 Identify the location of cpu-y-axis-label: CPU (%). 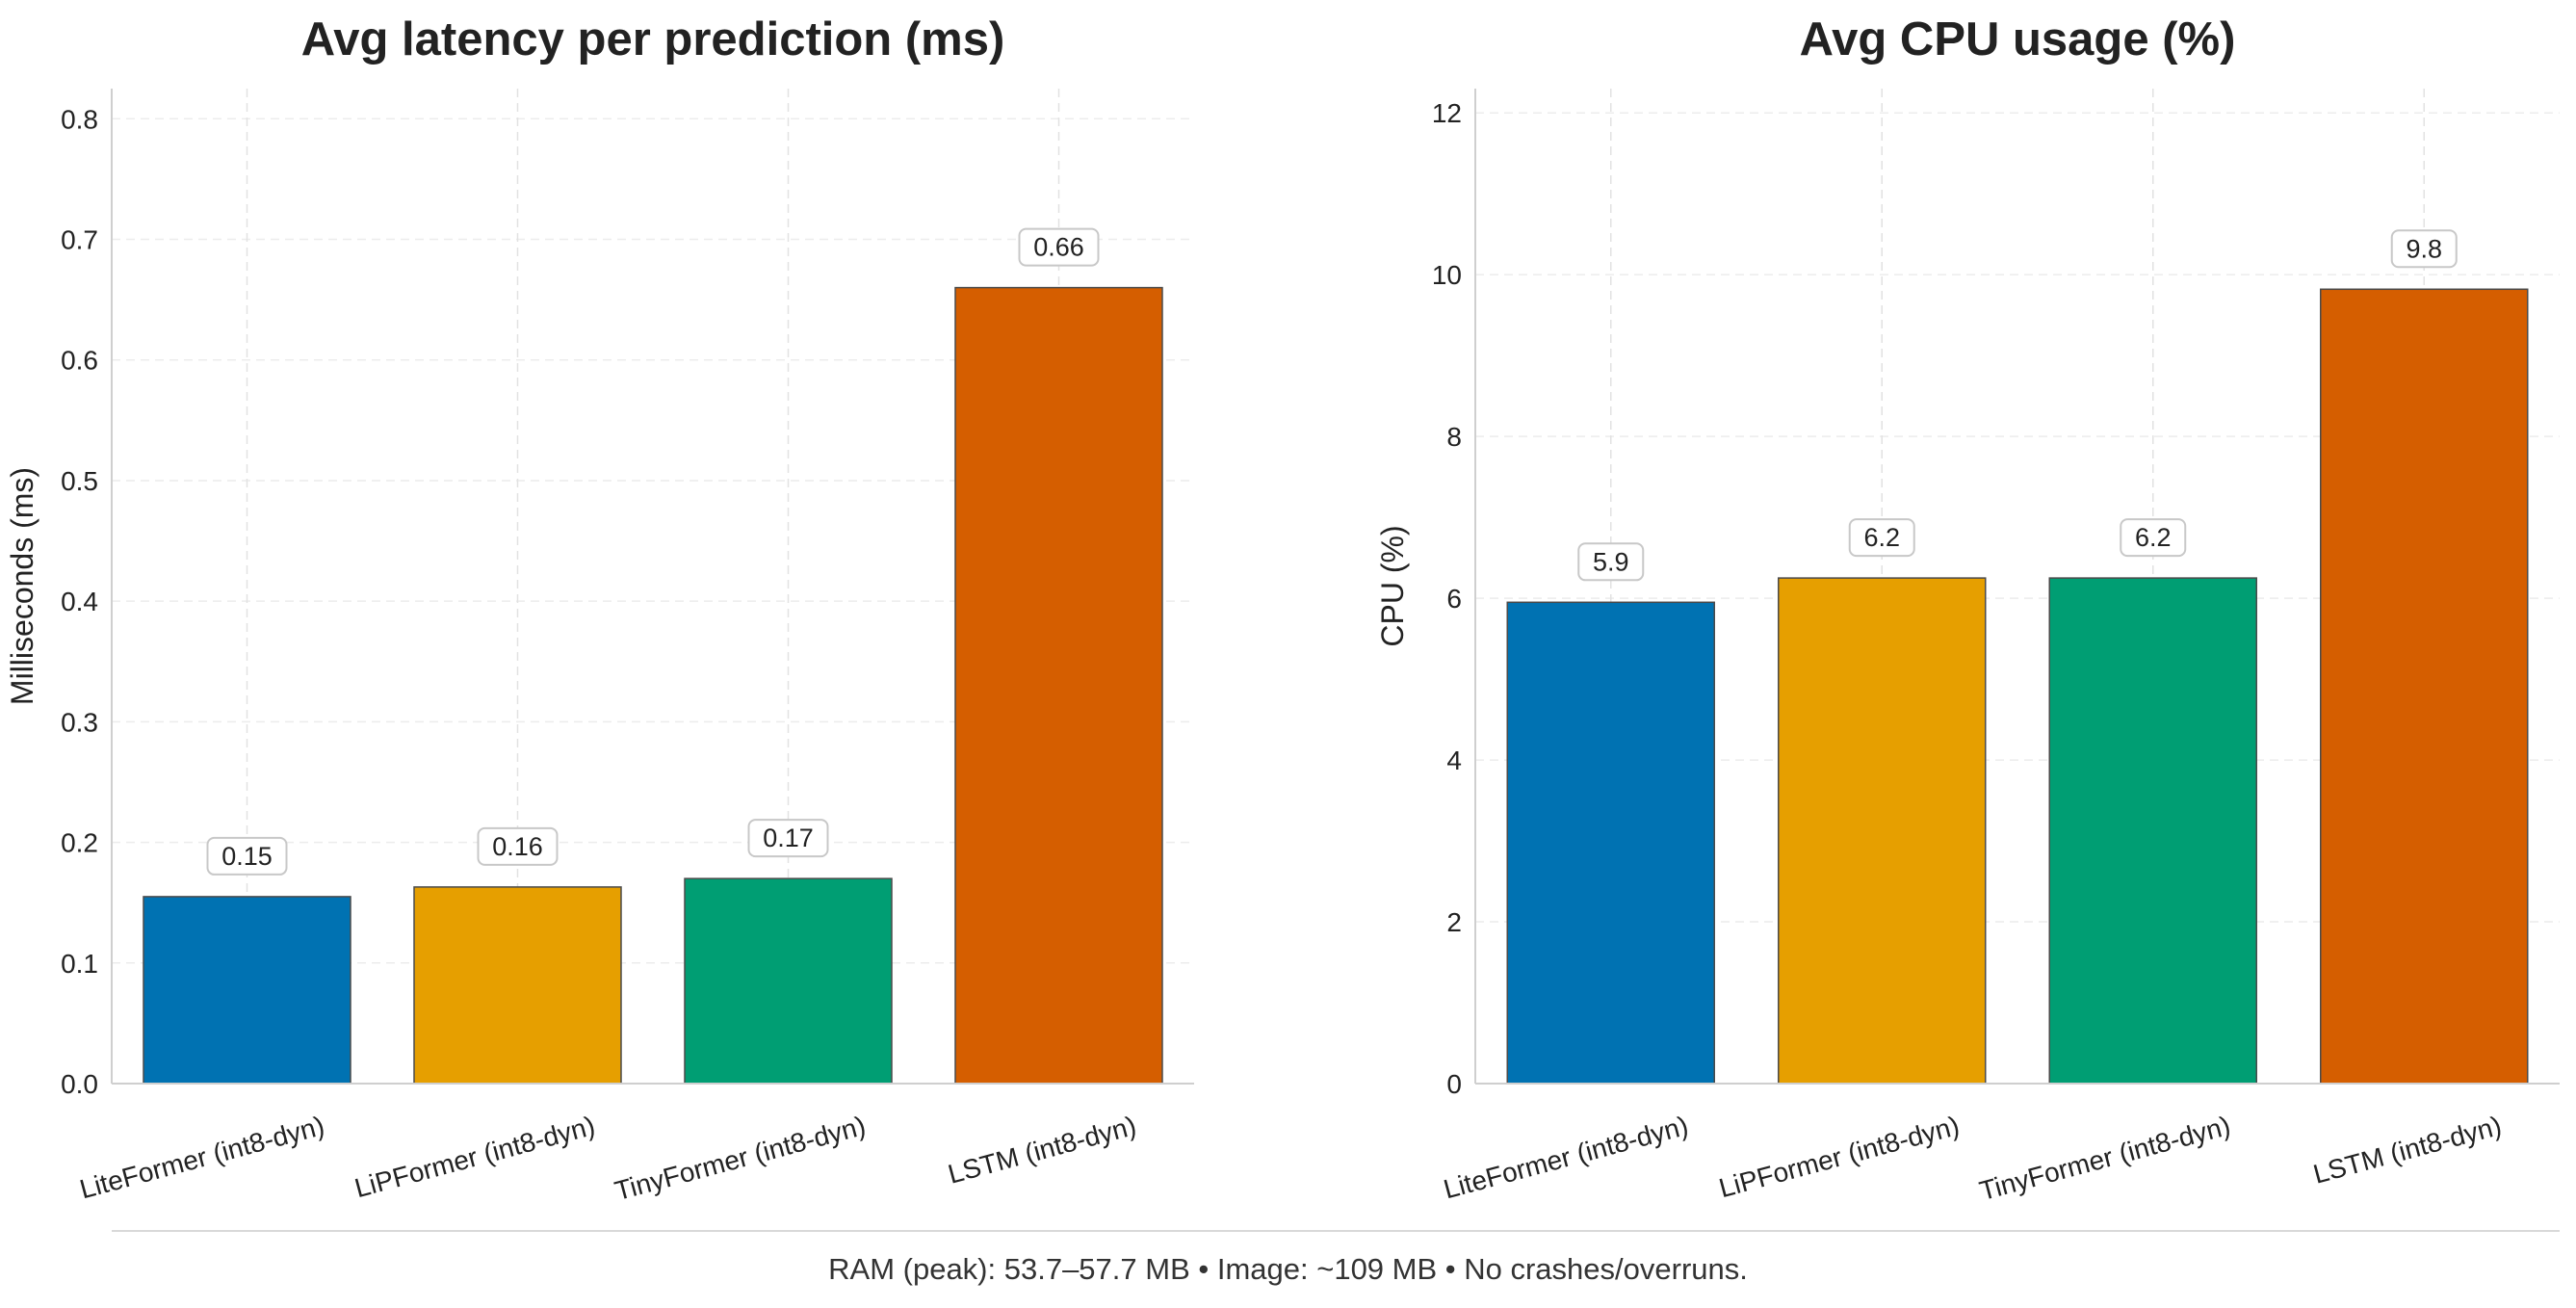
(1392, 585).